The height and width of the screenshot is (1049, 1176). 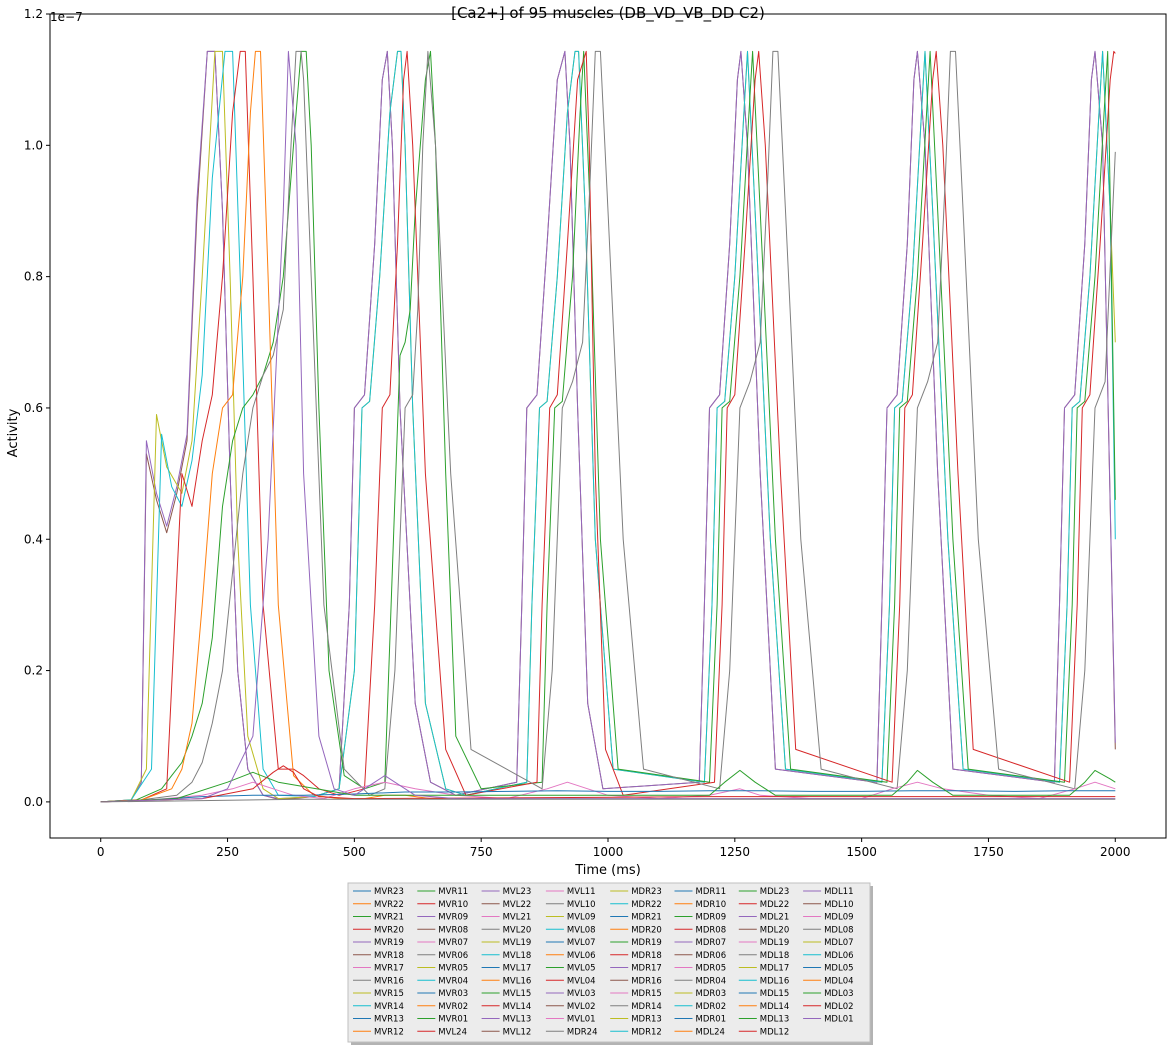 What do you see at coordinates (389, 943) in the screenshot?
I see `legend-label: MVR19` at bounding box center [389, 943].